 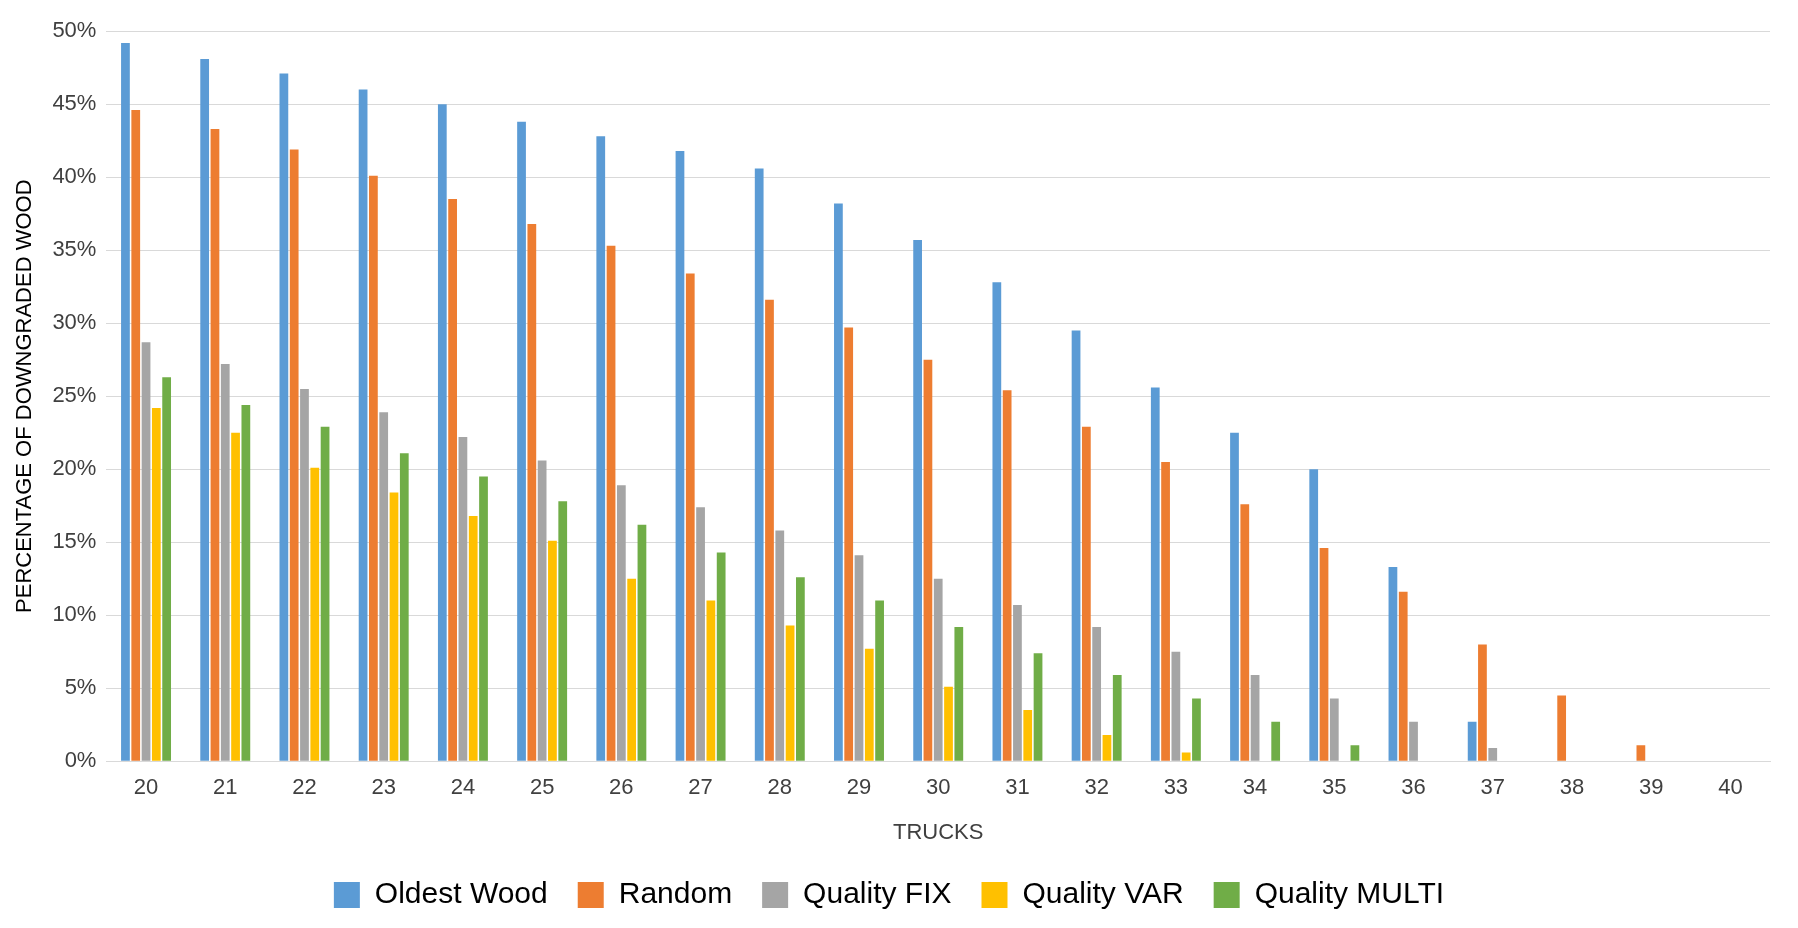 What do you see at coordinates (1572, 787) in the screenshot?
I see `x-tick-label: 38` at bounding box center [1572, 787].